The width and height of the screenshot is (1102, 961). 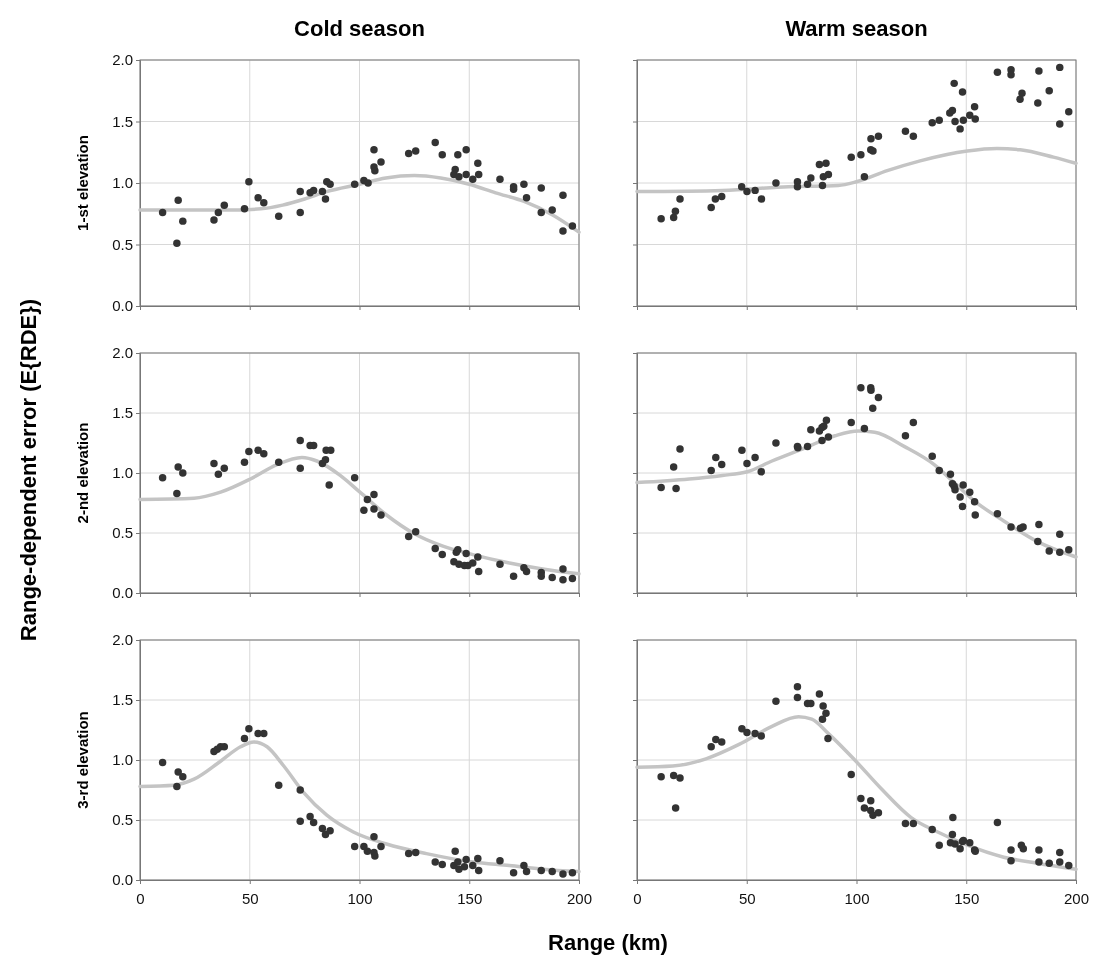 I want to click on chart-title: Cold season, so click(x=359, y=28).